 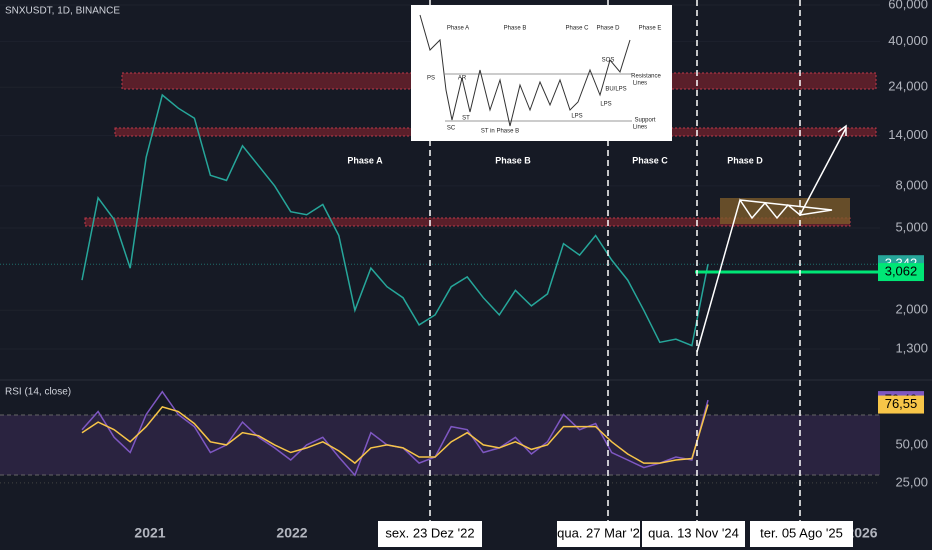 What do you see at coordinates (911, 309) in the screenshot?
I see `y-tick-label: 2,000` at bounding box center [911, 309].